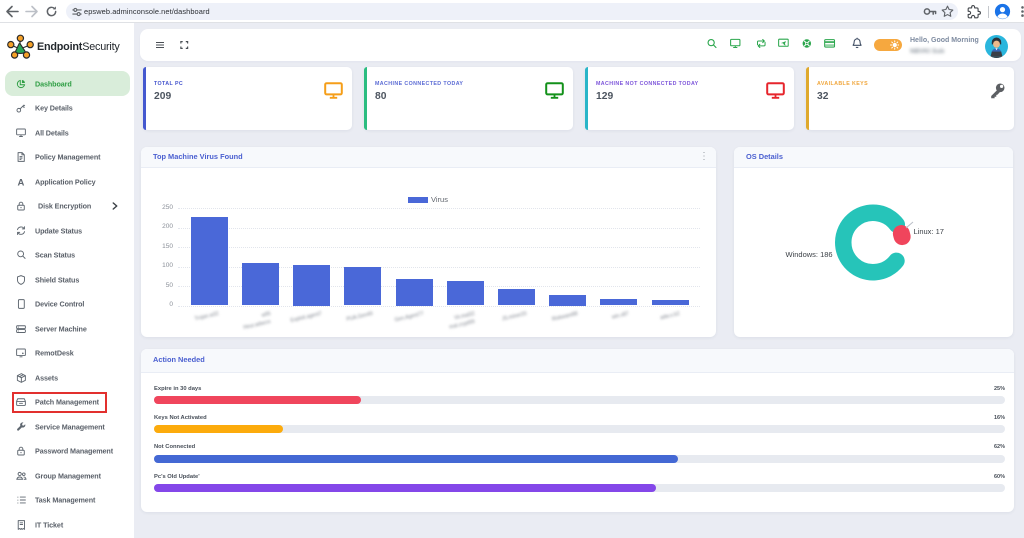 The width and height of the screenshot is (1024, 538). What do you see at coordinates (929, 231) in the screenshot?
I see `svg-text: Linux: 17` at bounding box center [929, 231].